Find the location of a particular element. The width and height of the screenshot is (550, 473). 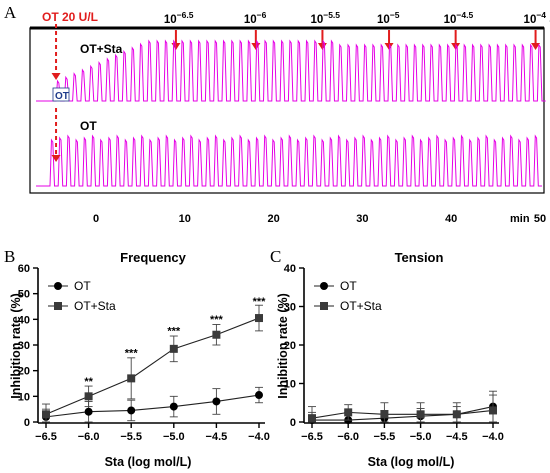

y-tick-label: 60 is located at coordinates (24, 269).